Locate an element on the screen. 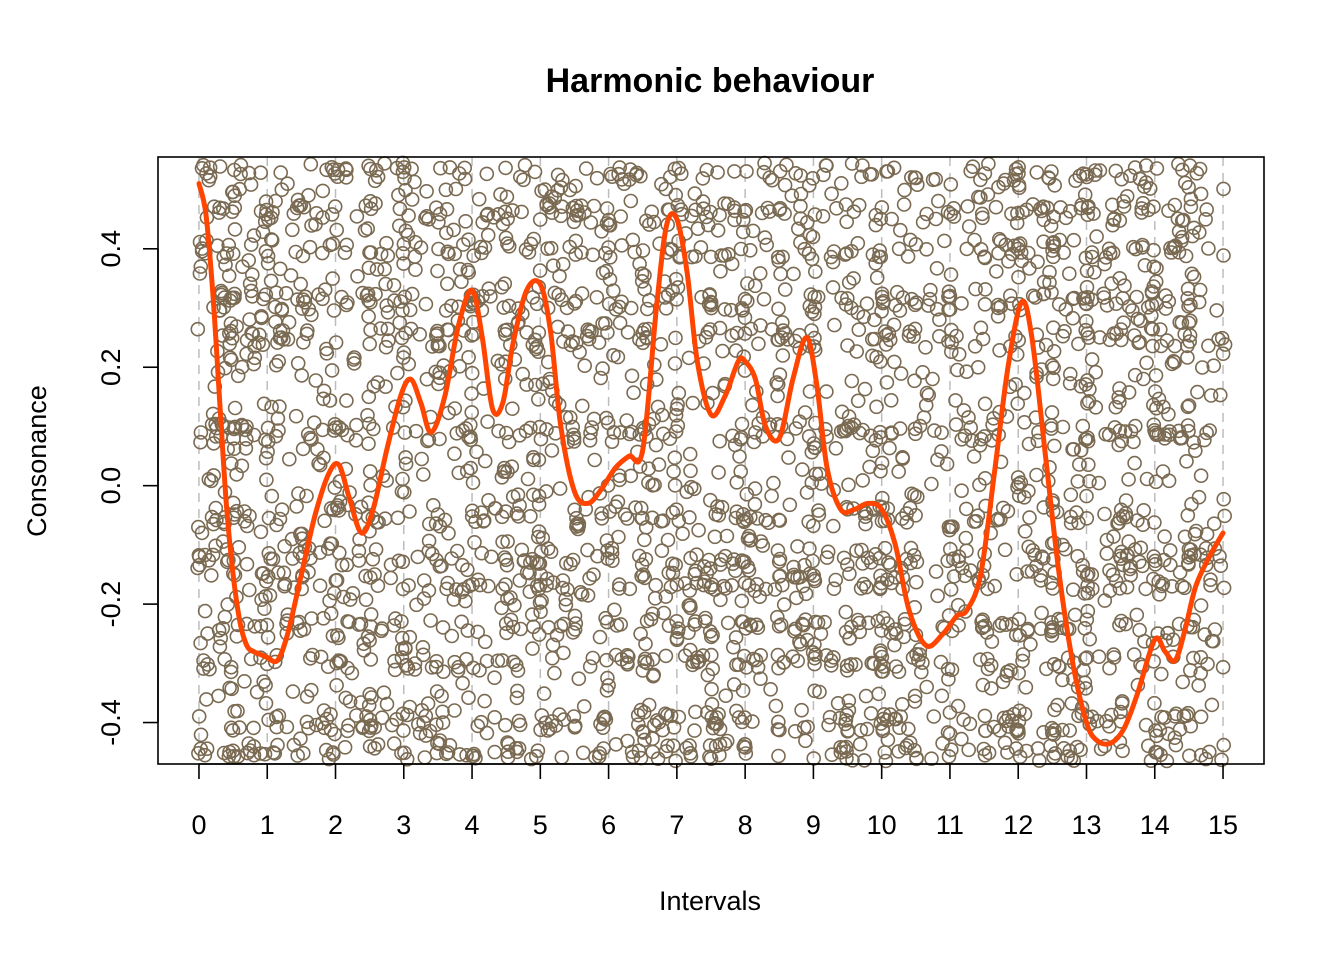 This screenshot has height=960, width=1344. x-tick-label: 15 is located at coordinates (1223, 825).